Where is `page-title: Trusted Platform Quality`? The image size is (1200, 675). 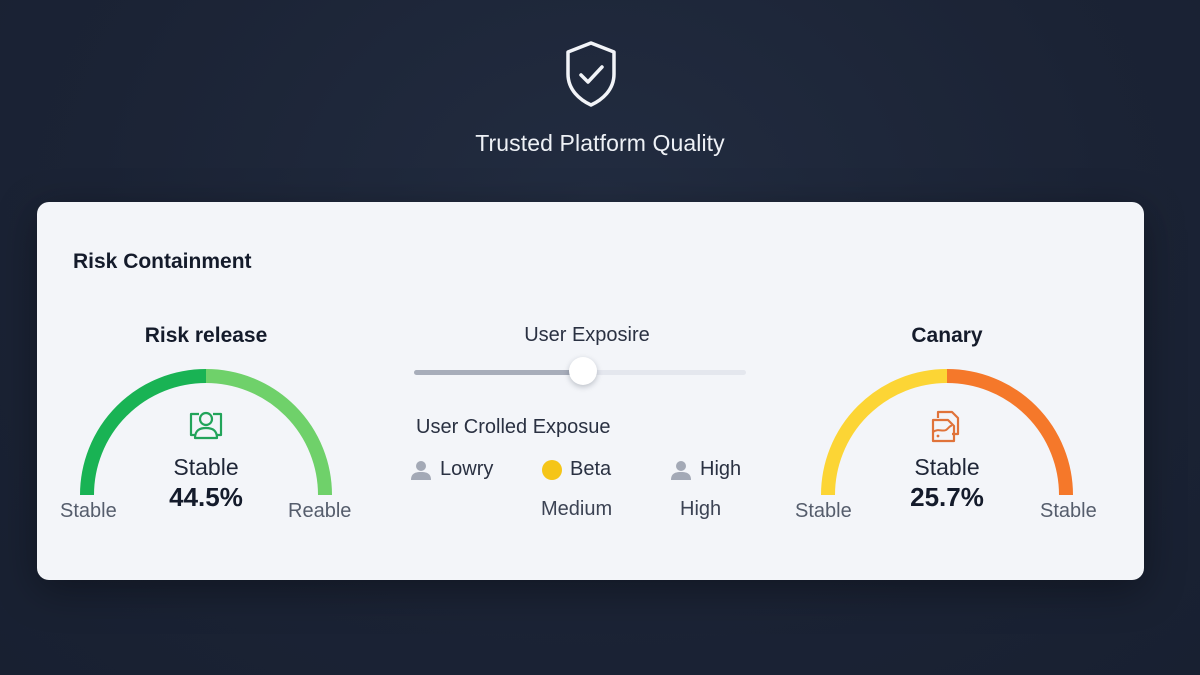 page-title: Trusted Platform Quality is located at coordinates (600, 143).